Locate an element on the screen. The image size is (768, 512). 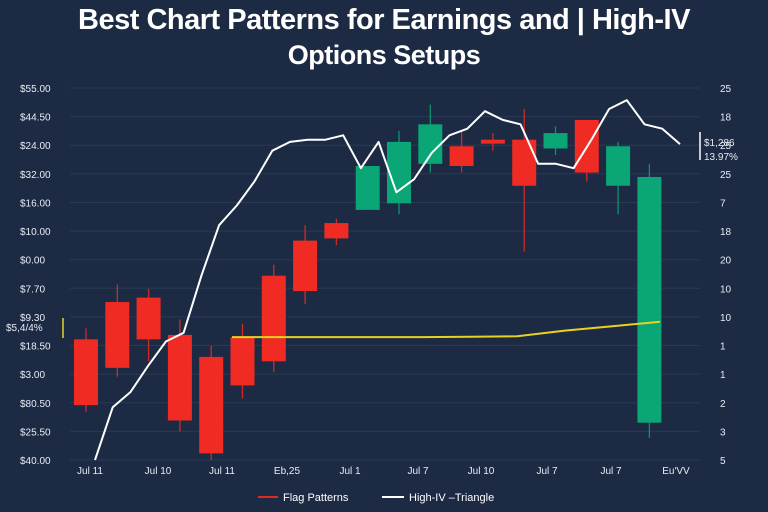
y-tick-label-left: $7.70 is located at coordinates (32, 289).